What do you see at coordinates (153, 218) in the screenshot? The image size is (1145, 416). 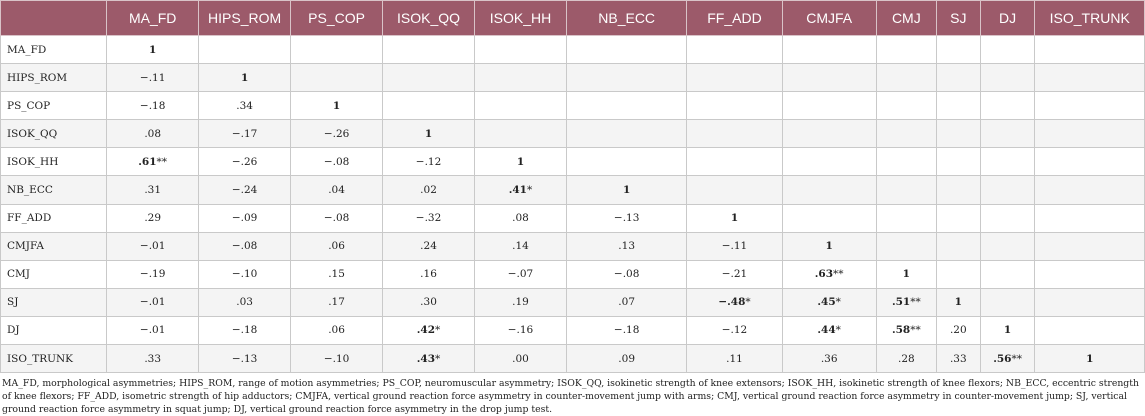 I see `correlation-cell: .29` at bounding box center [153, 218].